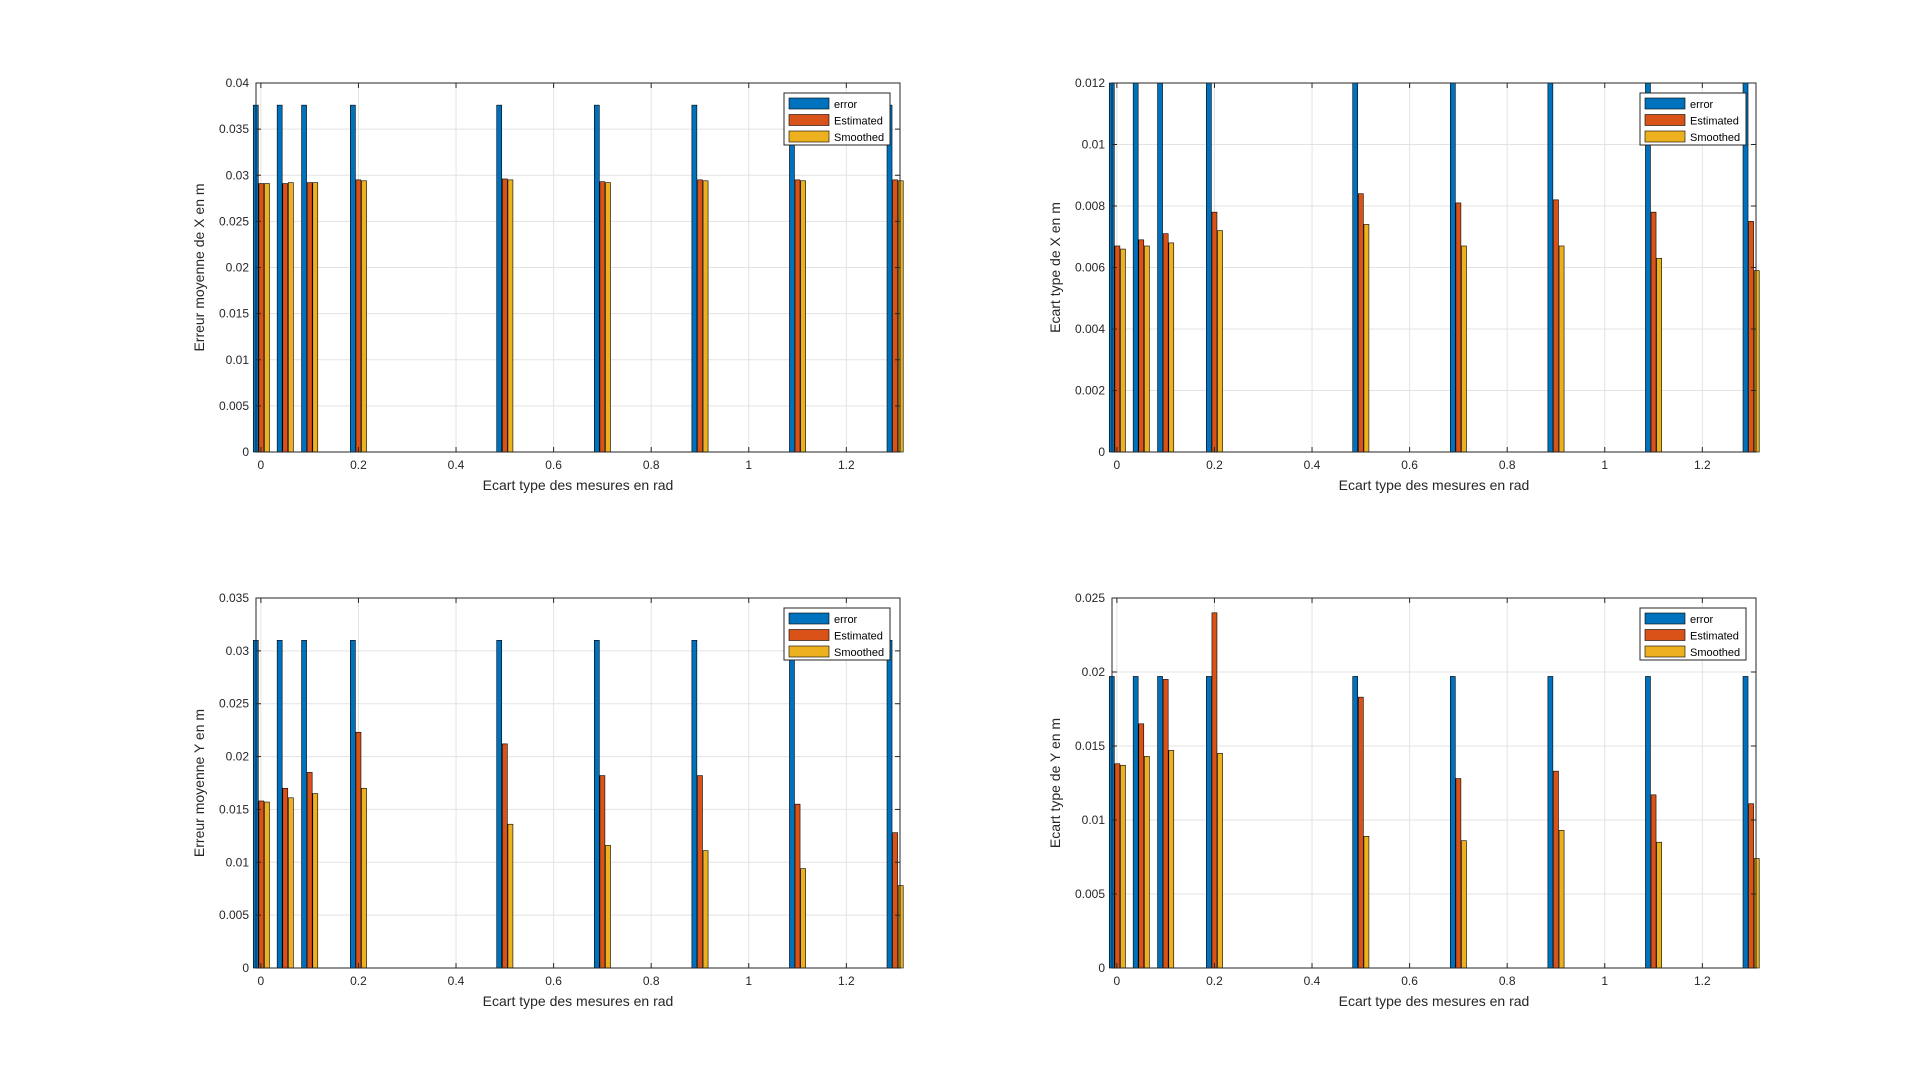 The height and width of the screenshot is (1075, 1920). What do you see at coordinates (1123, 350) in the screenshot?
I see `chart-2-bar-smoothed-1: Smoothed: 0.0066` at bounding box center [1123, 350].